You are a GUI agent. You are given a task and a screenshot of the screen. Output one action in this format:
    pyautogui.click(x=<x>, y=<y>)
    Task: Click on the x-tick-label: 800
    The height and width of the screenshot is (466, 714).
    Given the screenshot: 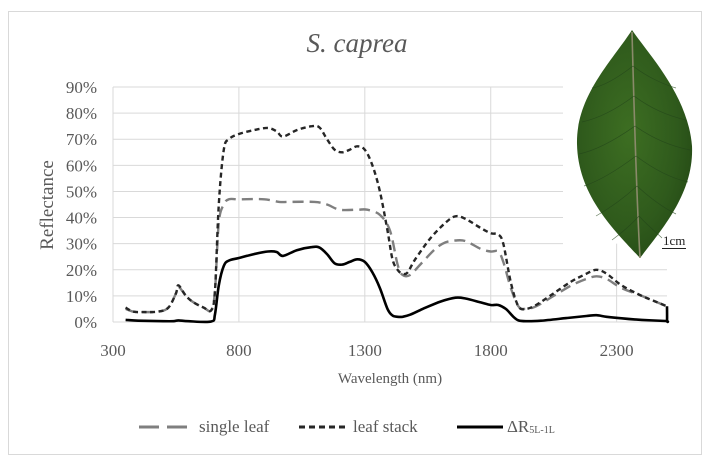 What is the action you would take?
    pyautogui.click(x=239, y=350)
    